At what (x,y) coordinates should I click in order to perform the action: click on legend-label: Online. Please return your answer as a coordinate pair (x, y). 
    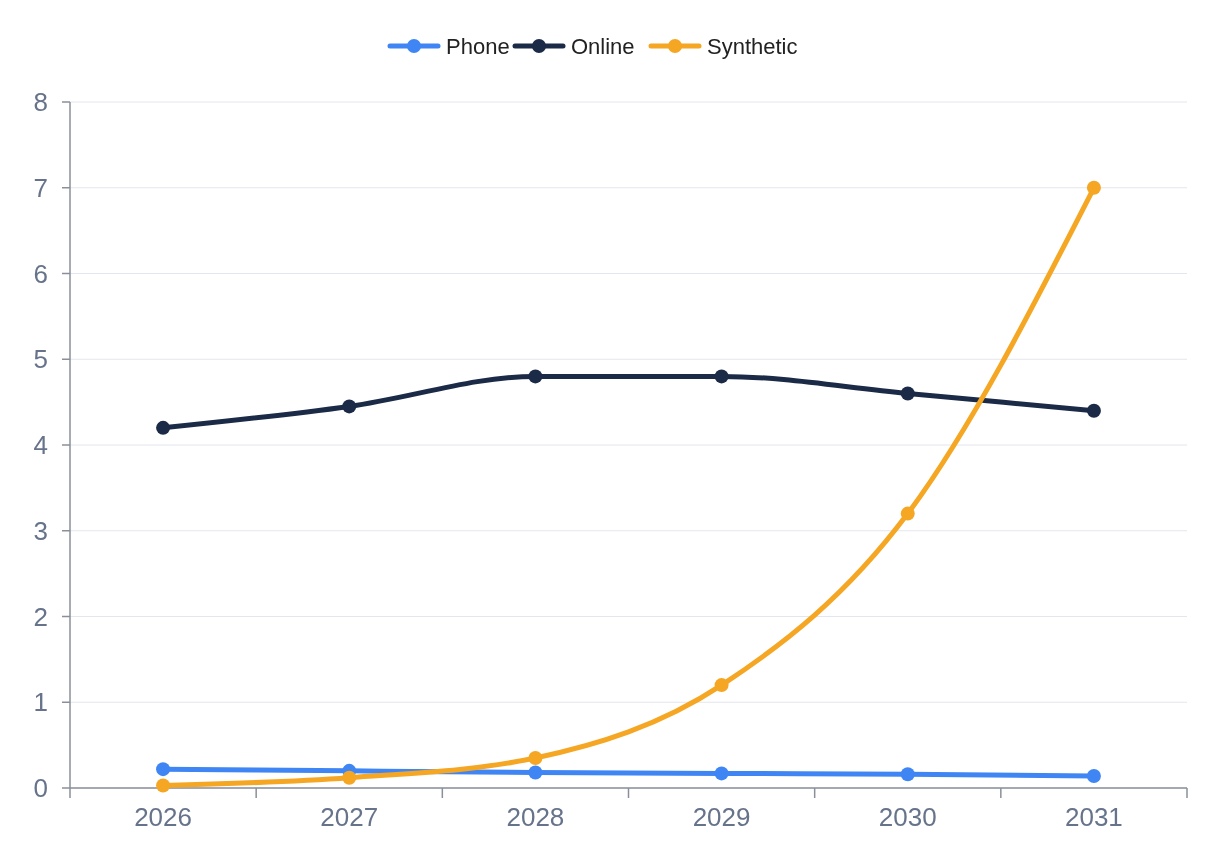
    Looking at the image, I should click on (603, 46).